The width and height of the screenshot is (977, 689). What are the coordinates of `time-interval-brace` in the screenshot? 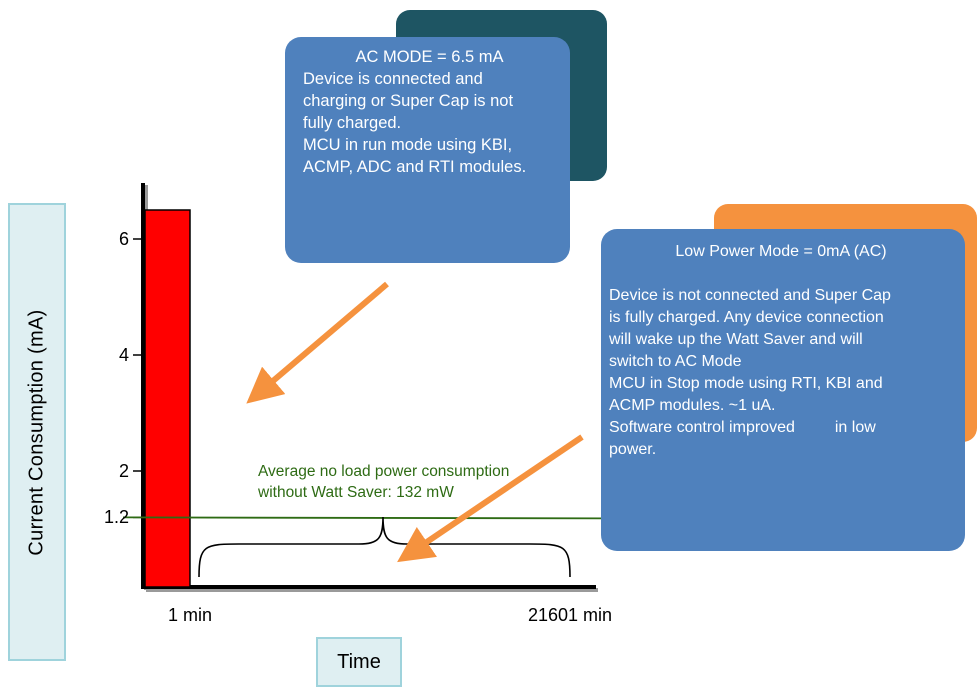 It's located at (384, 547).